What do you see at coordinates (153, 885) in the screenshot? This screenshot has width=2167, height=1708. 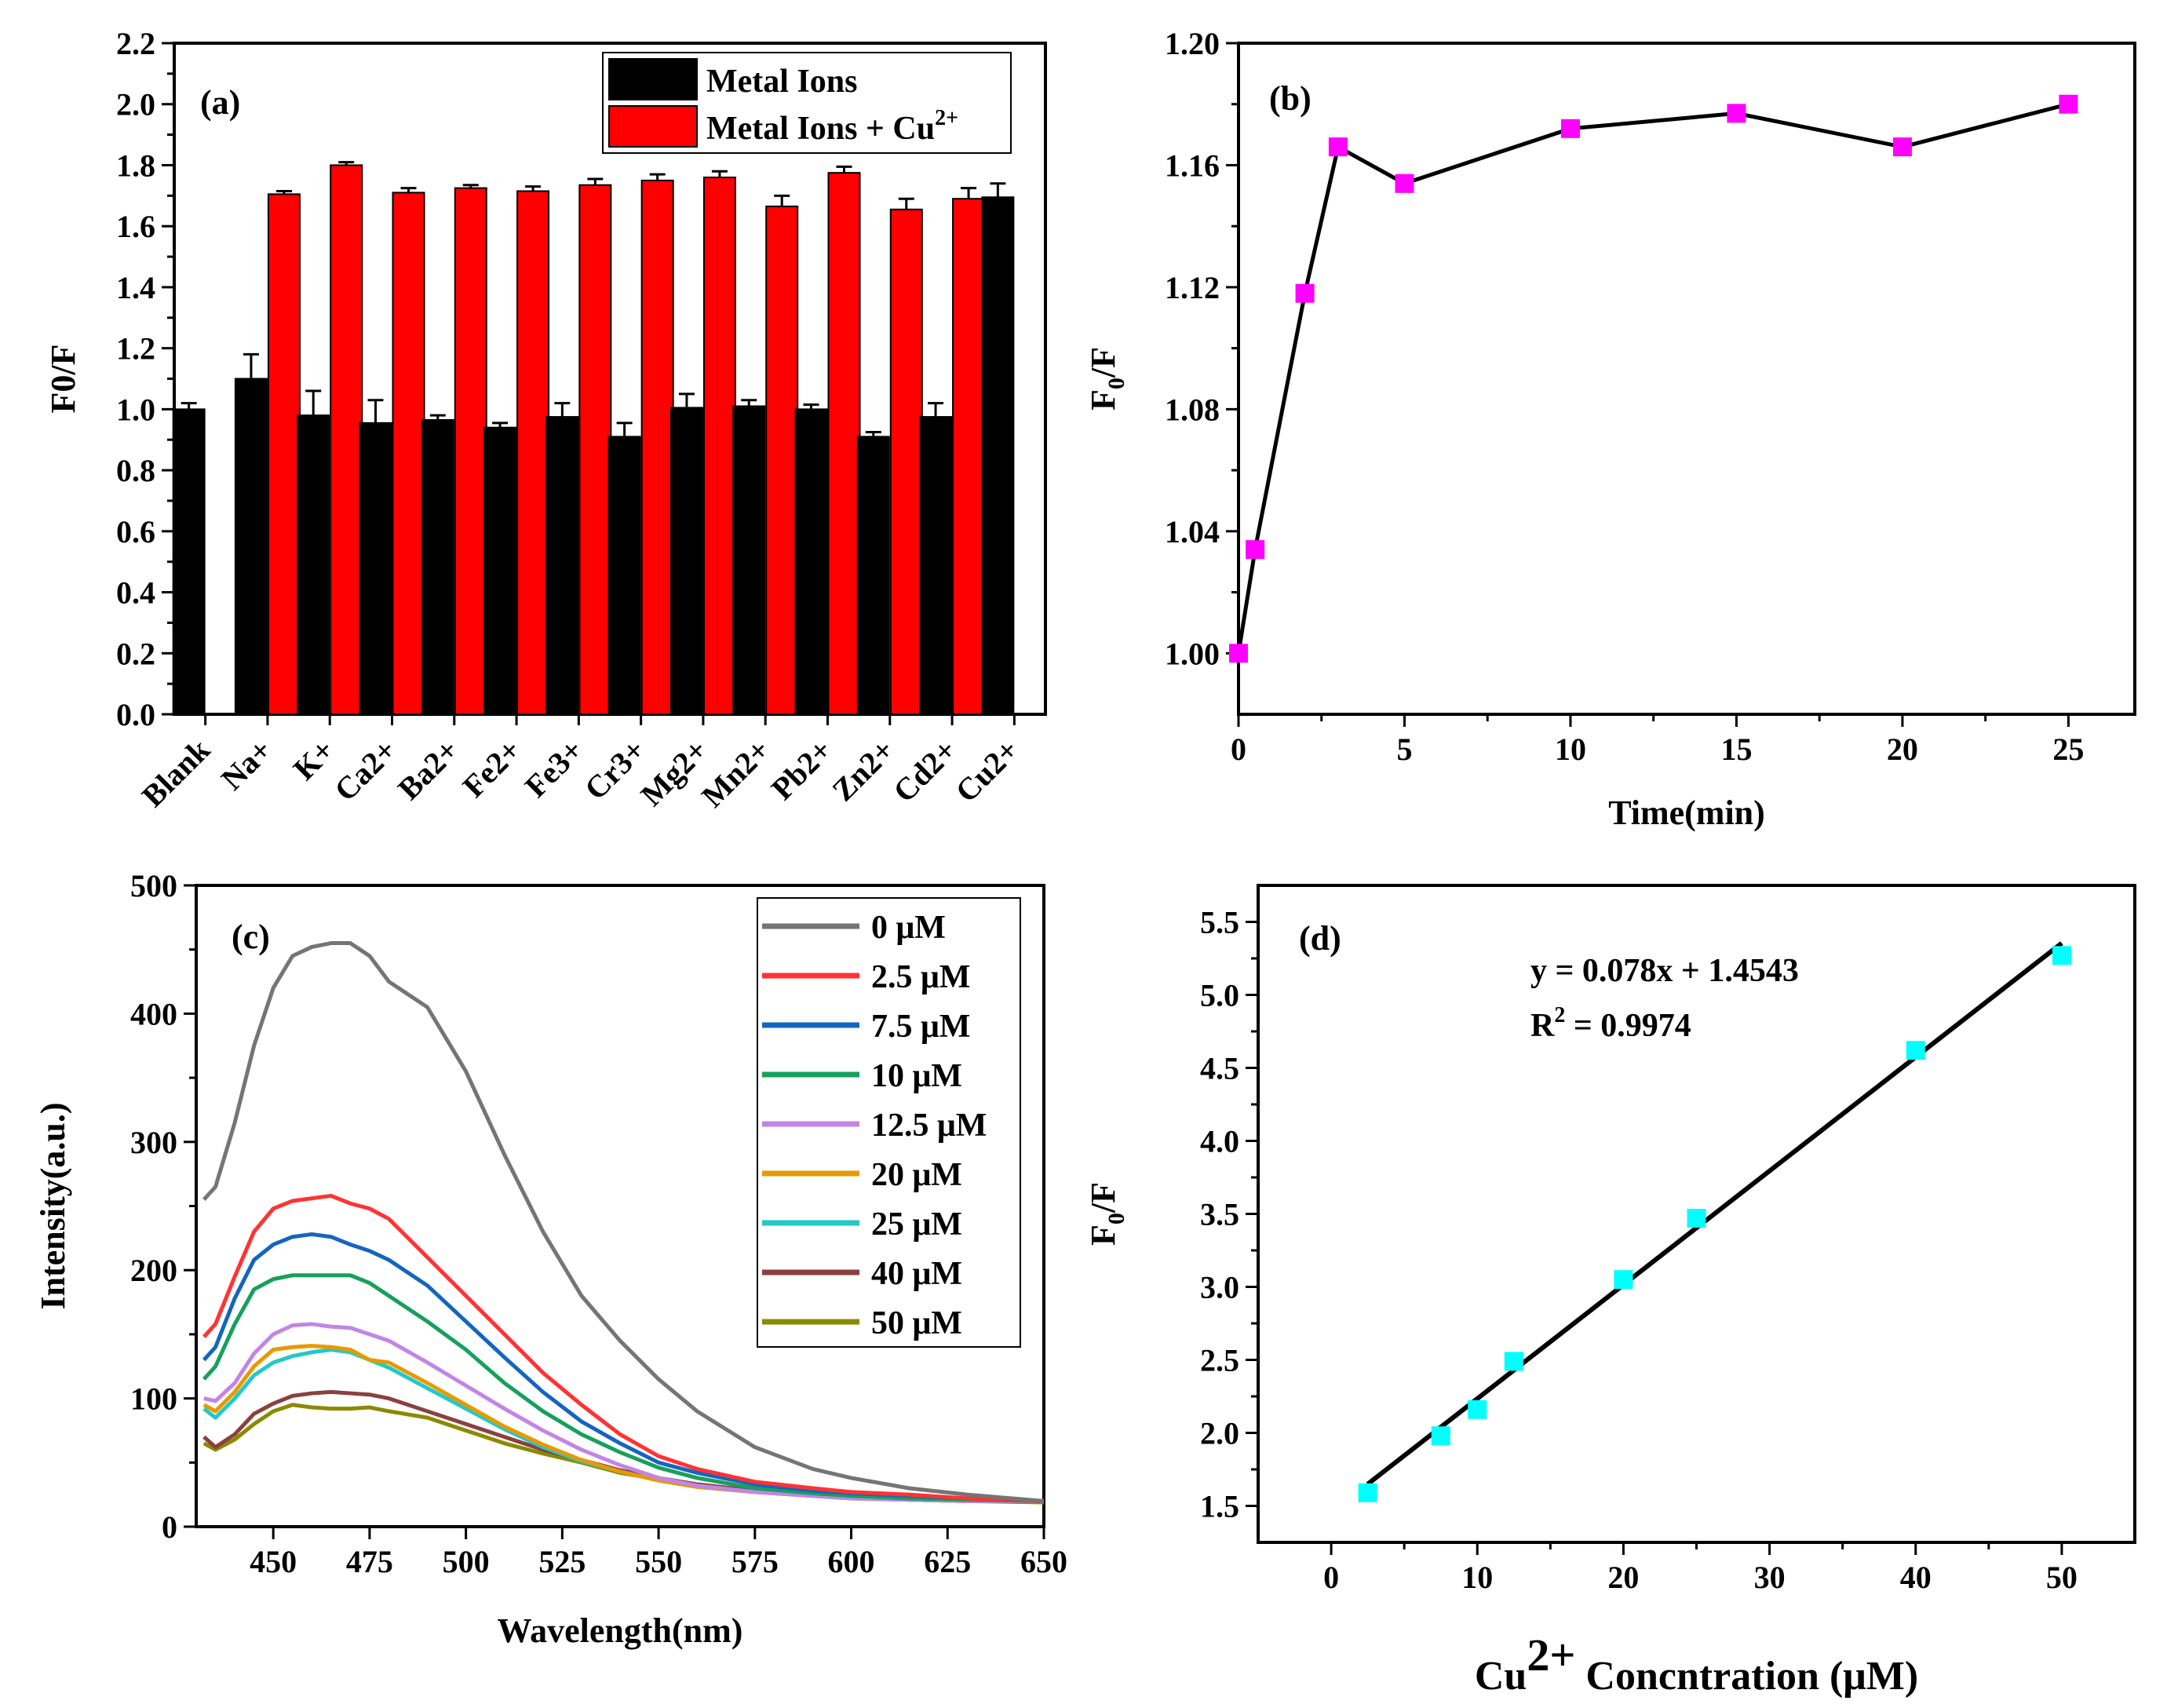 I see `y-tick-label: 500` at bounding box center [153, 885].